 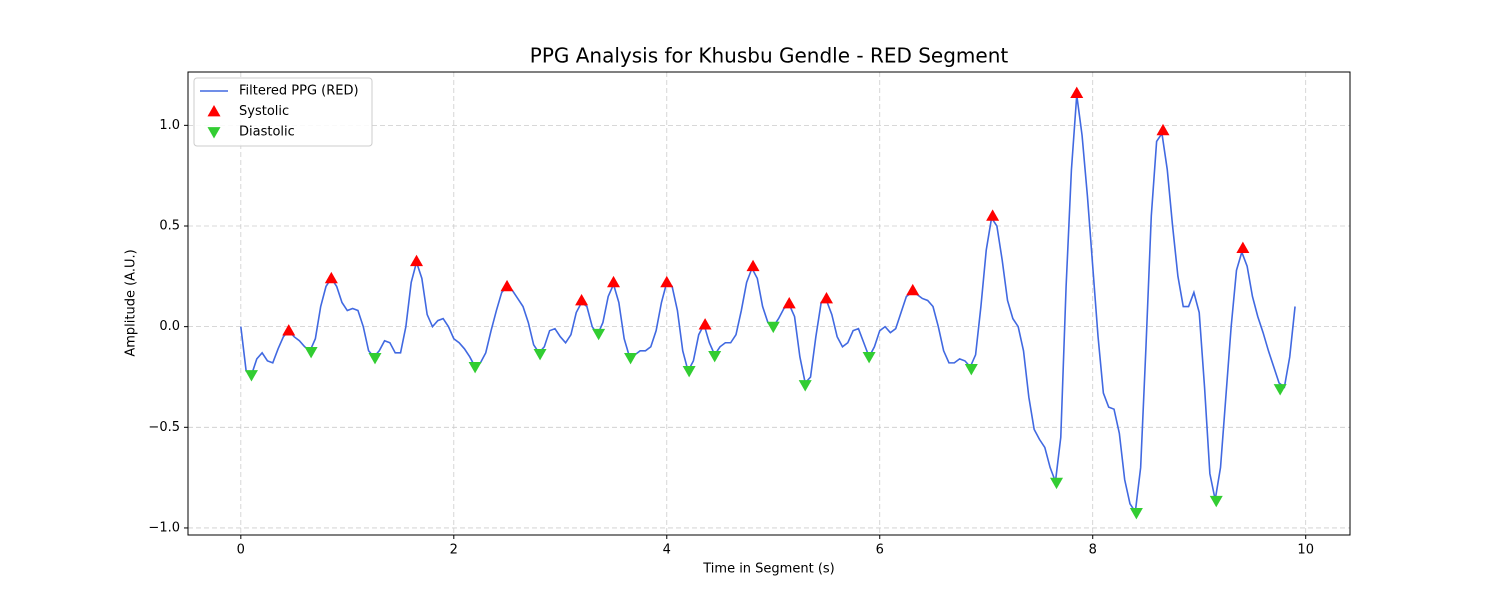 What do you see at coordinates (169, 225) in the screenshot?
I see `y-tick-label: 0.5` at bounding box center [169, 225].